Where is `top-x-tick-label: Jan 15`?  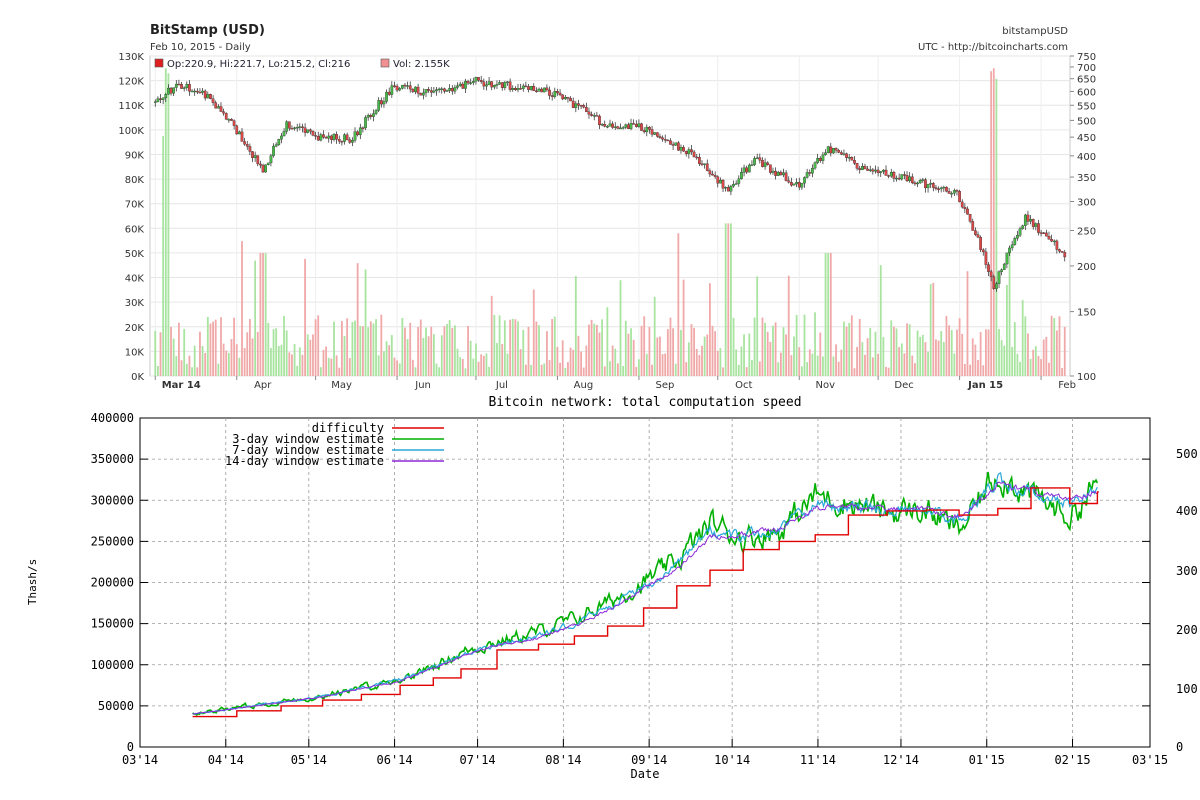 top-x-tick-label: Jan 15 is located at coordinates (985, 385).